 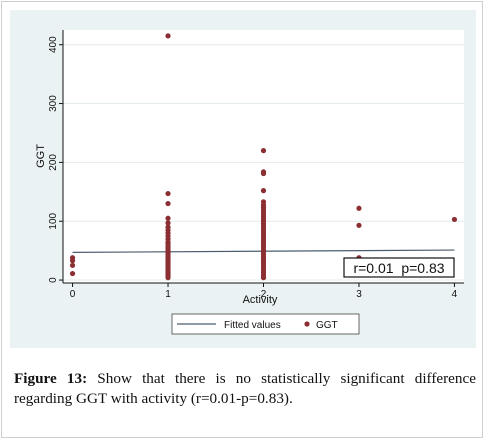 I want to click on x-tick-label: 4, so click(x=455, y=294).